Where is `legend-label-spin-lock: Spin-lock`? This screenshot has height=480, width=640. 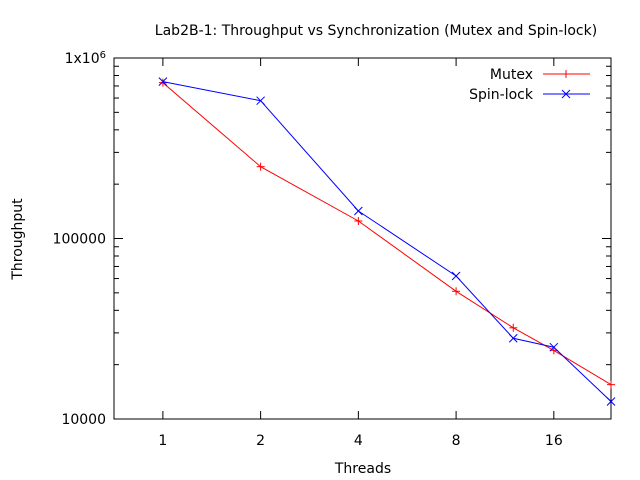
legend-label-spin-lock: Spin-lock is located at coordinates (501, 95).